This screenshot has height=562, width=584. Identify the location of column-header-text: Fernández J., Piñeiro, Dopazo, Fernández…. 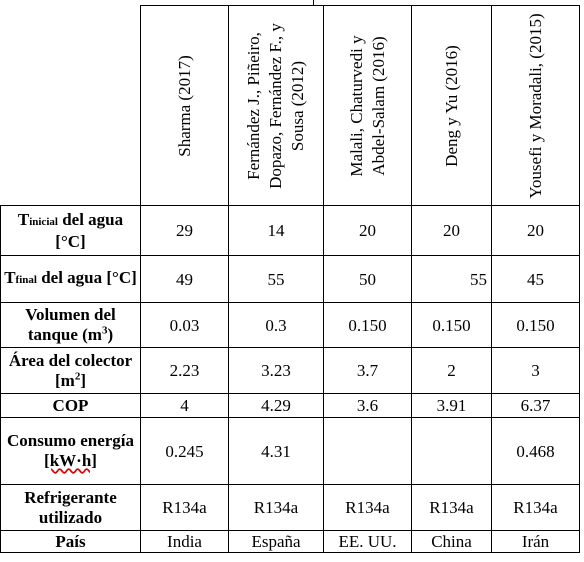
(275, 105).